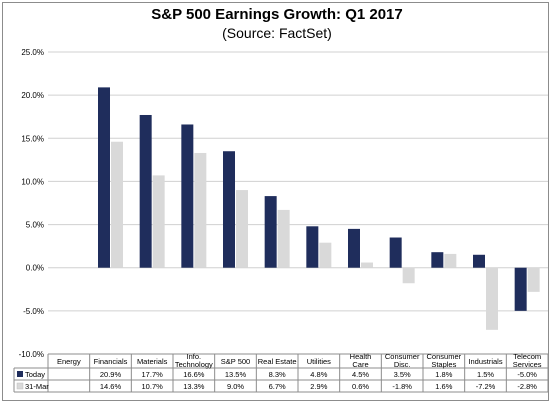 This screenshot has height=405, width=554. Describe the element at coordinates (360, 364) in the screenshot. I see `category-label: Care` at that location.